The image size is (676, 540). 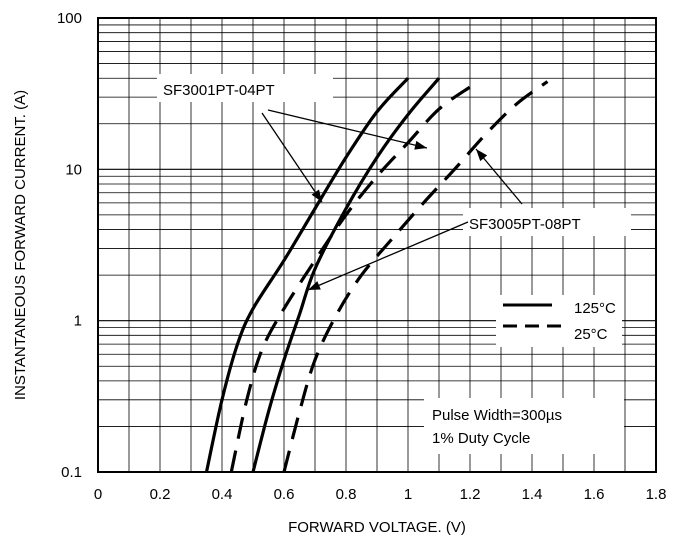 I want to click on annotation-sf3001pt-04pt: SF3001PT-04PT, so click(x=219, y=90).